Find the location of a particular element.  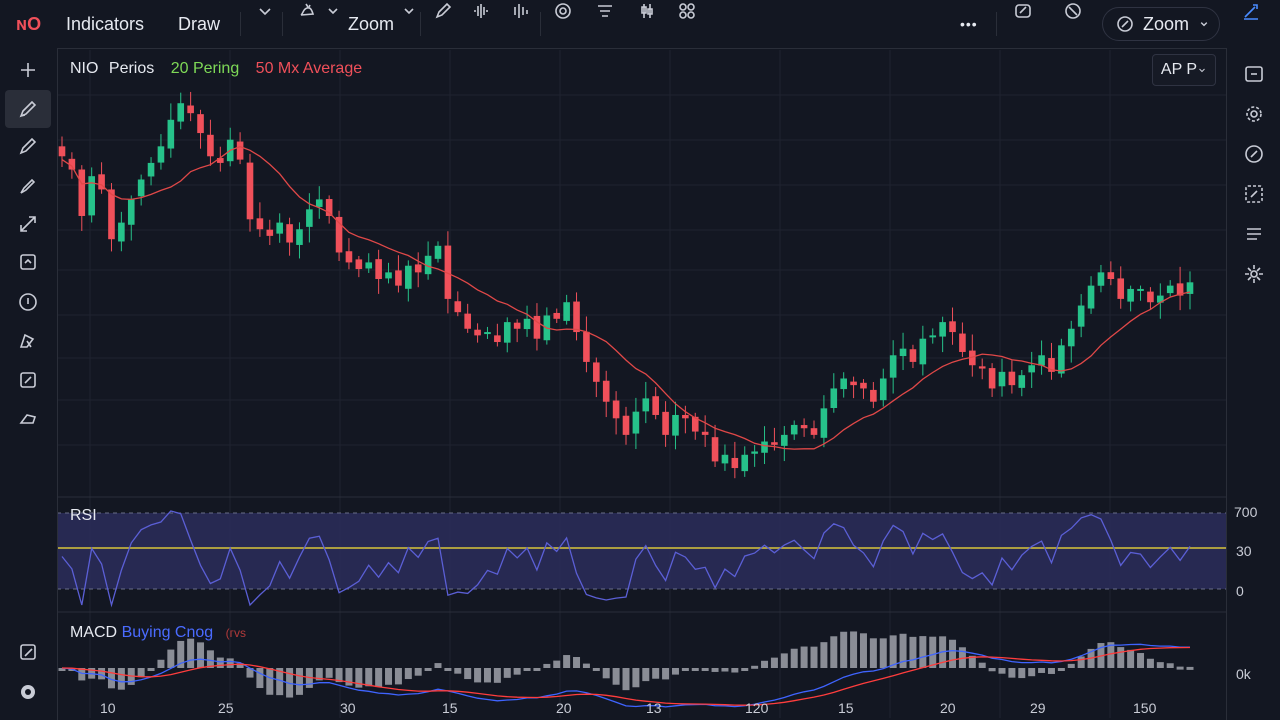

expand-icon is located at coordinates (28, 224).